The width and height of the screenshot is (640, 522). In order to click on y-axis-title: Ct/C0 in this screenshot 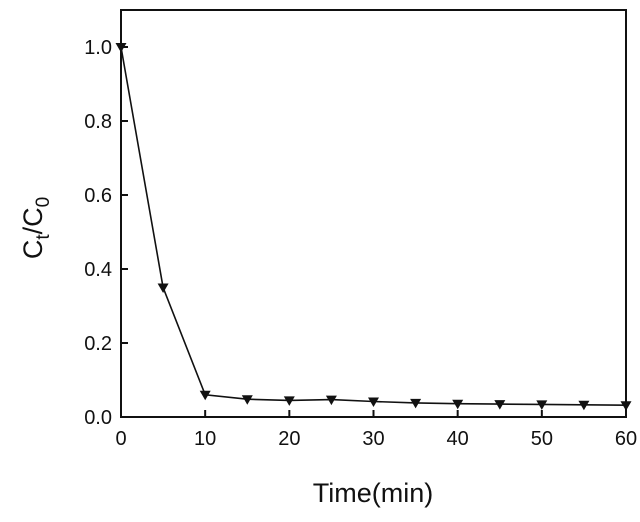, I will do `click(36, 228)`.